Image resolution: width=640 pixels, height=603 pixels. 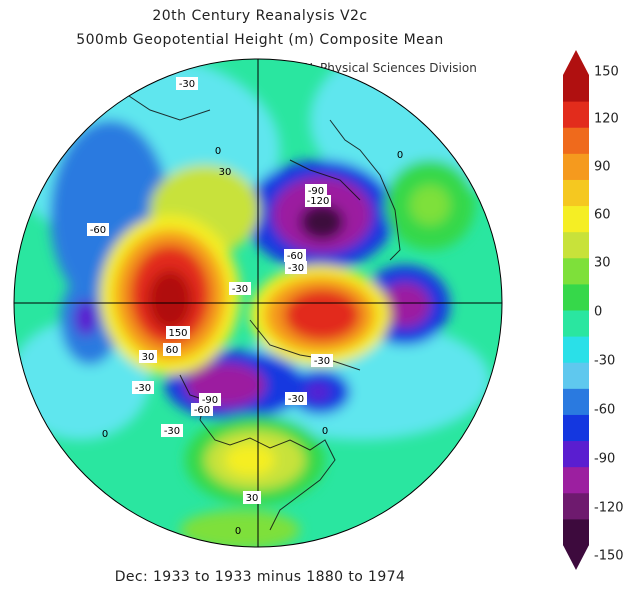 What do you see at coordinates (576, 557) in the screenshot?
I see `colorbar-bottom-arrow` at bounding box center [576, 557].